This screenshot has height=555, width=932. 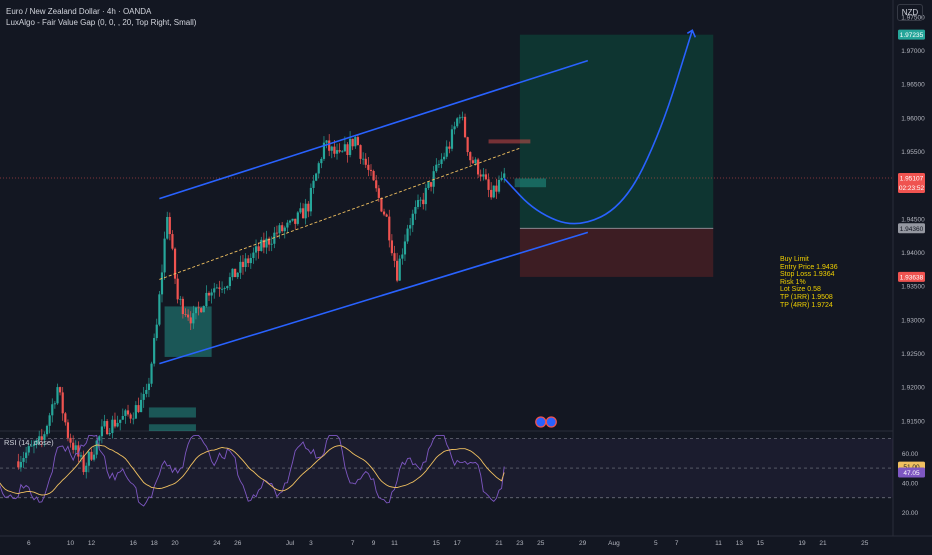 What do you see at coordinates (29, 442) in the screenshot?
I see `rsi-legend: RSI (14, close)` at bounding box center [29, 442].